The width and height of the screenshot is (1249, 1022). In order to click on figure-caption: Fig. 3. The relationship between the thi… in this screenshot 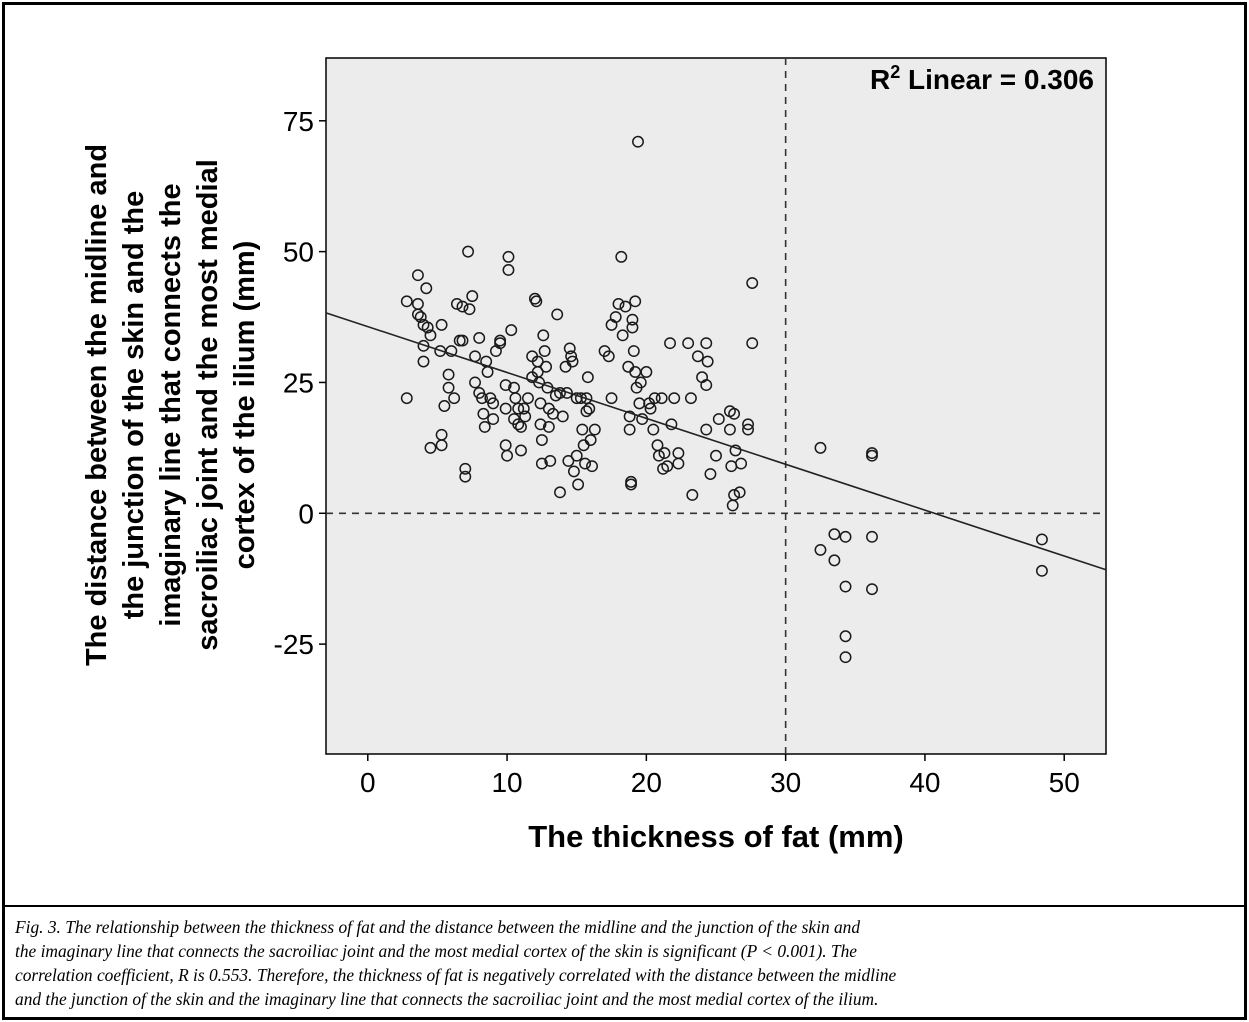, I will do `click(625, 963)`.